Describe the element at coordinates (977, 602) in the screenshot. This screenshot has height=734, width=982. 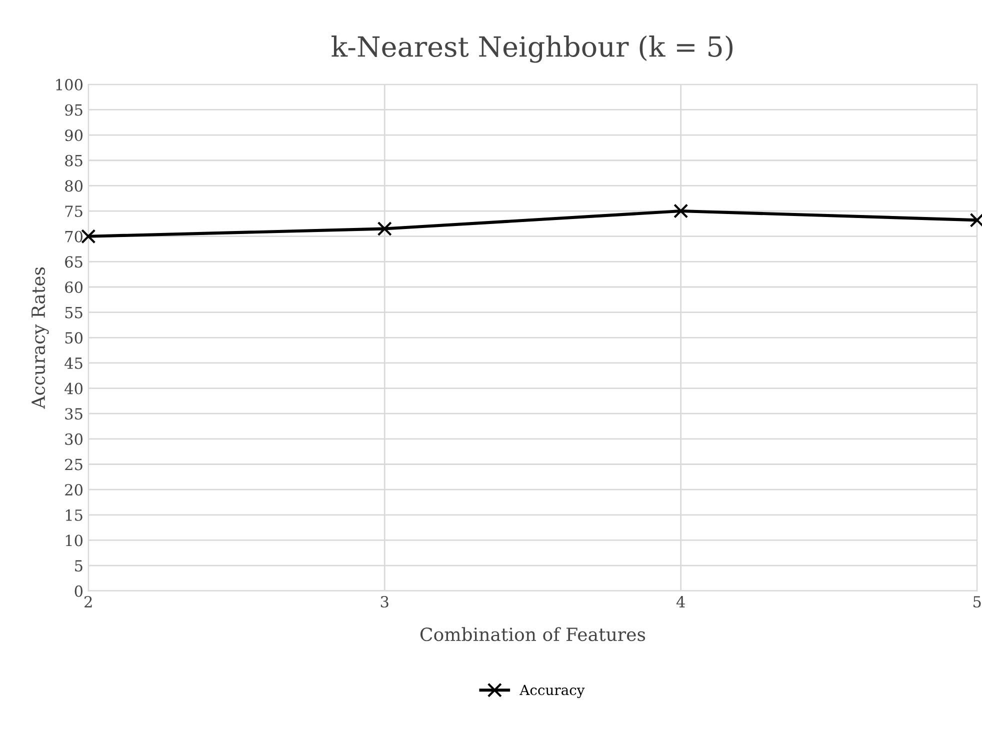
I see `x-tick-label: 5` at that location.